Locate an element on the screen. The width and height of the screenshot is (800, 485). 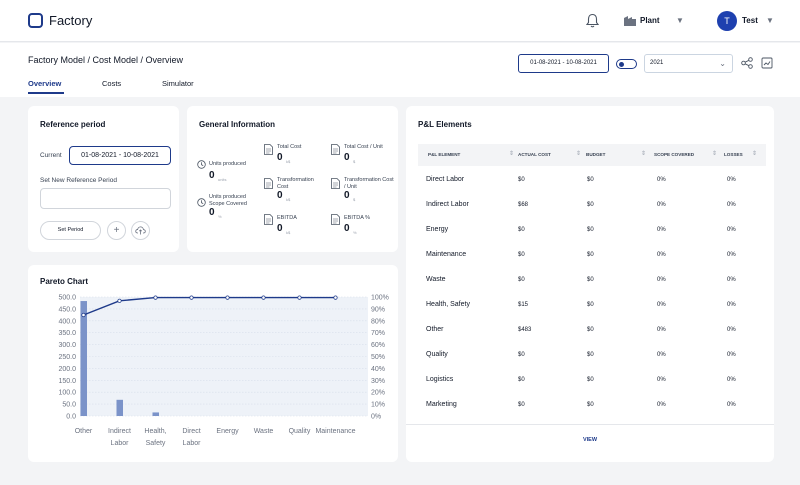
column-header-element: P&L ELEMENT is located at coordinates (444, 154).